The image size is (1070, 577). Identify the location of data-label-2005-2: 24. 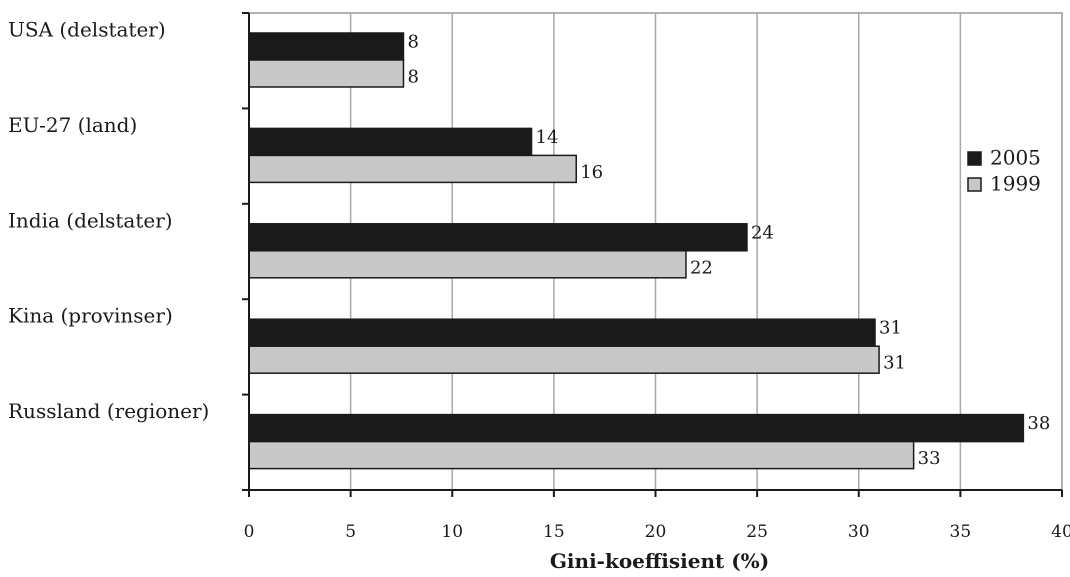
(762, 232).